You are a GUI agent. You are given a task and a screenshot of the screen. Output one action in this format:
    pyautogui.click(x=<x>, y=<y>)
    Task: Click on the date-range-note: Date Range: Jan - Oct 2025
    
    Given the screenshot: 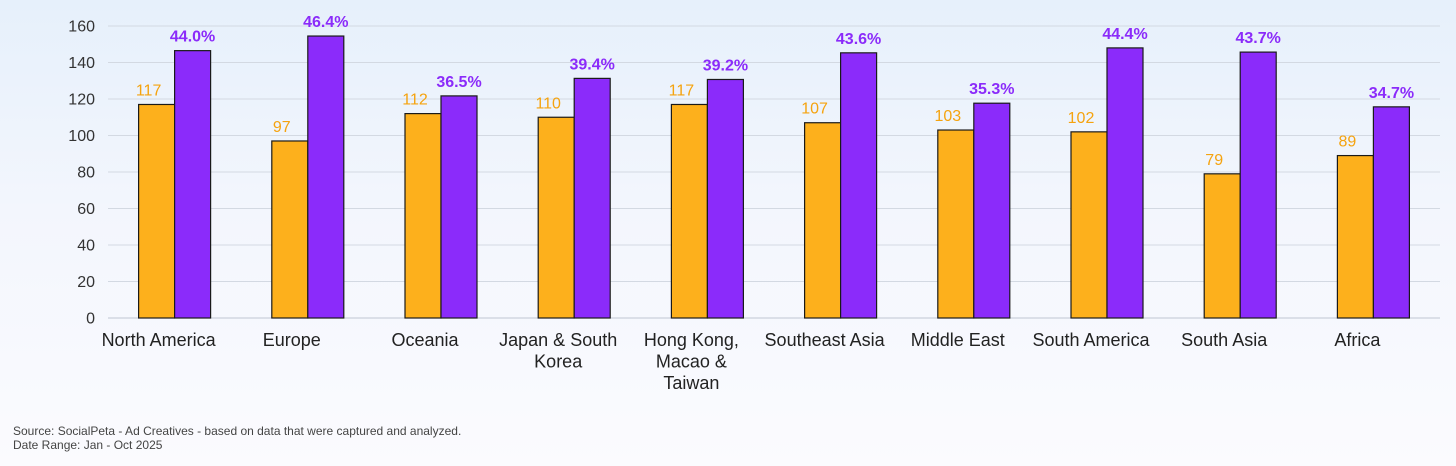 What is the action you would take?
    pyautogui.click(x=88, y=445)
    